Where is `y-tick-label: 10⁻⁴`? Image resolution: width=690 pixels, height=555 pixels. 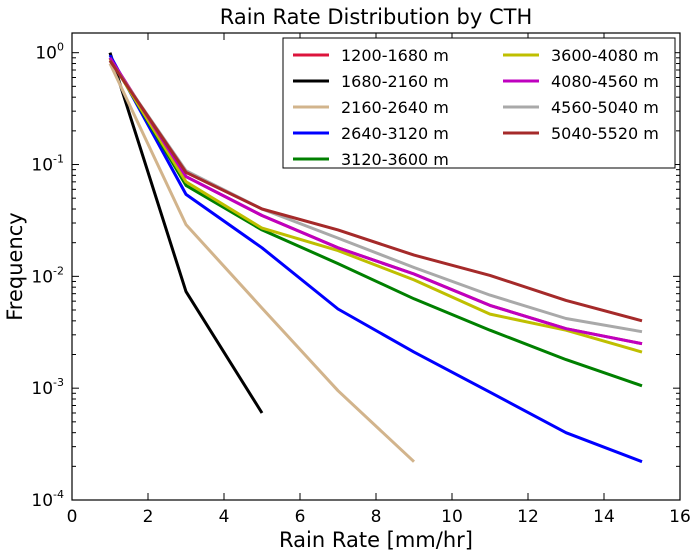
y-tick-label: 10⁻⁴ is located at coordinates (47, 499).